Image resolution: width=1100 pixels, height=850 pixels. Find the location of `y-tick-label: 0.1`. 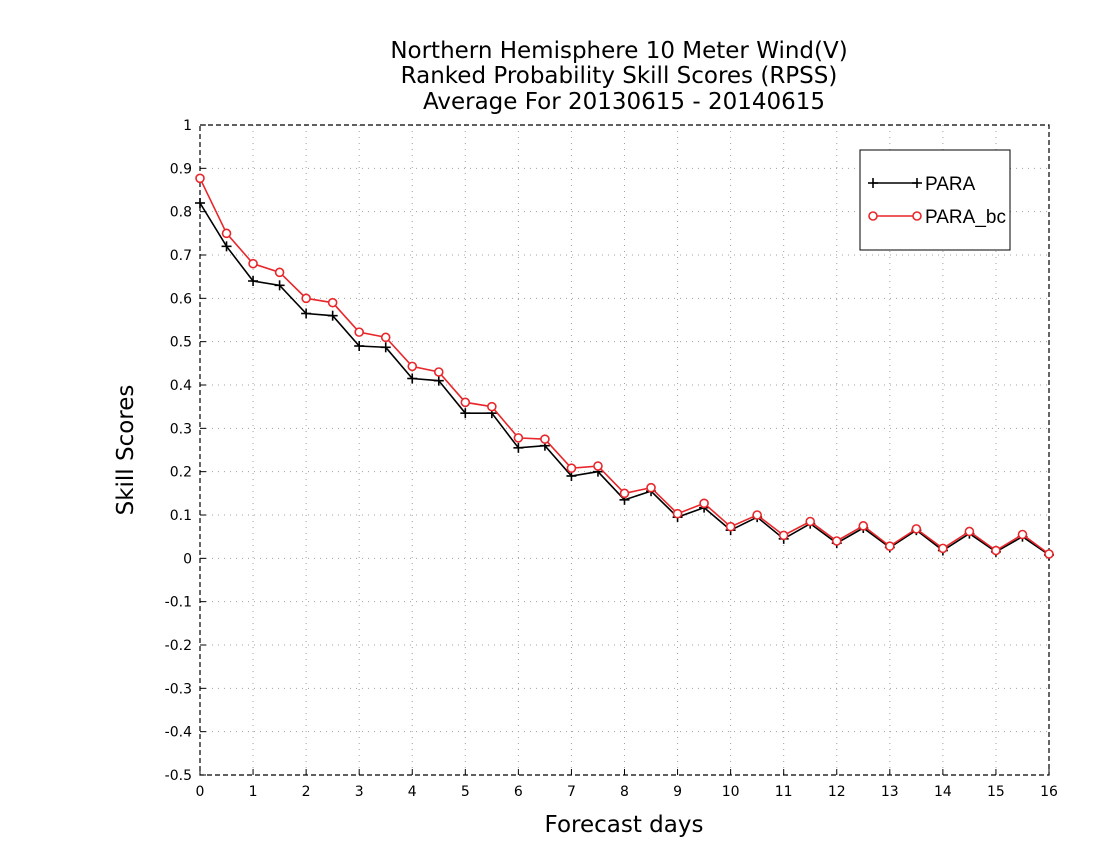

y-tick-label: 0.1 is located at coordinates (181, 516).